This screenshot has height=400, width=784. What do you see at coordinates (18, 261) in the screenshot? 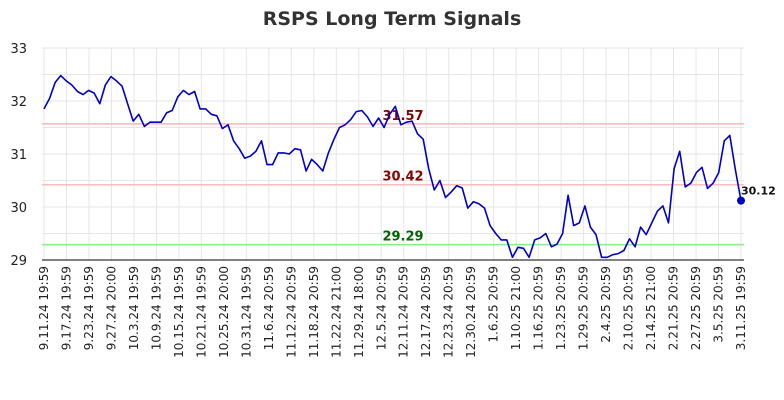
I see `y-tick-label: 29` at bounding box center [18, 261].